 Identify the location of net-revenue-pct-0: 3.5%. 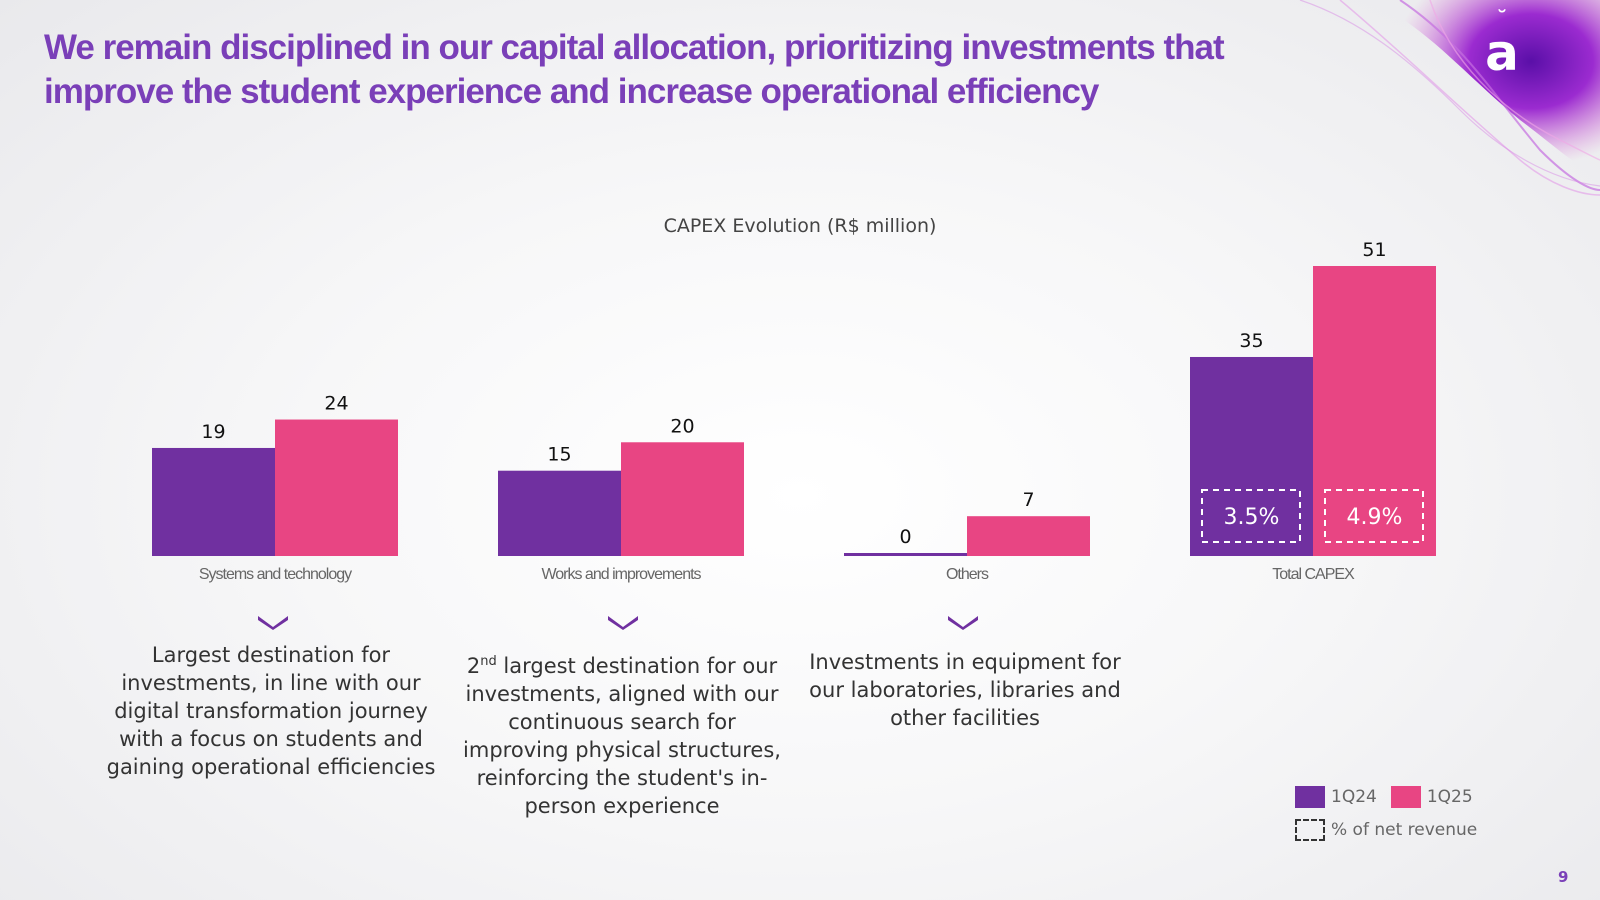
(1252, 517).